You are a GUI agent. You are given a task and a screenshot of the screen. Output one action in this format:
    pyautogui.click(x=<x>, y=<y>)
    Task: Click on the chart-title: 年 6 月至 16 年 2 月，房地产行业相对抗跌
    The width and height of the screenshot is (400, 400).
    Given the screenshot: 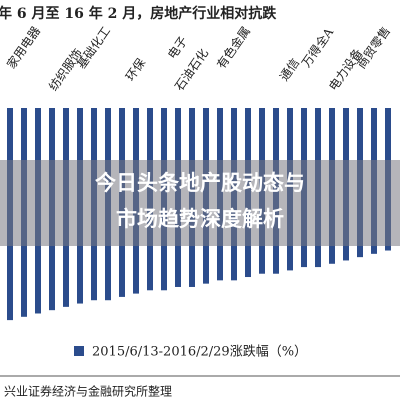 What is the action you would take?
    pyautogui.click(x=138, y=13)
    